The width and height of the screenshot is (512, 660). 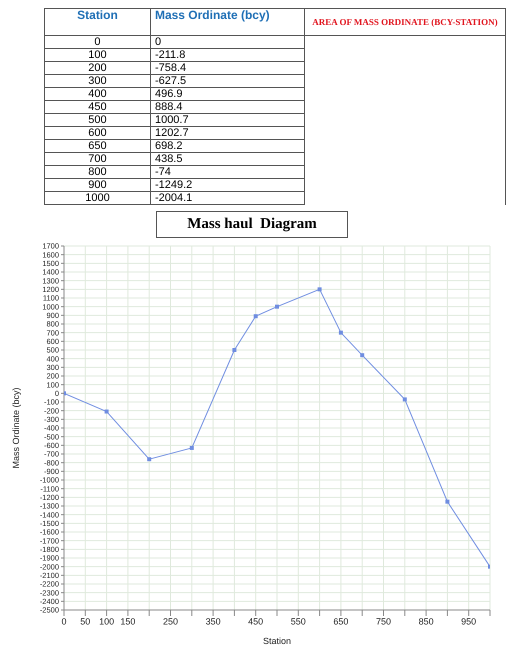 What do you see at coordinates (426, 621) in the screenshot?
I see `x-tick-label: 850` at bounding box center [426, 621].